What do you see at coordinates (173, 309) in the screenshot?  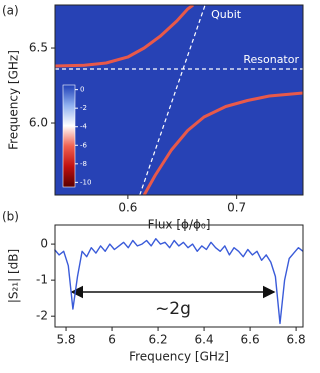 I see `annotation: ~2g` at bounding box center [173, 309].